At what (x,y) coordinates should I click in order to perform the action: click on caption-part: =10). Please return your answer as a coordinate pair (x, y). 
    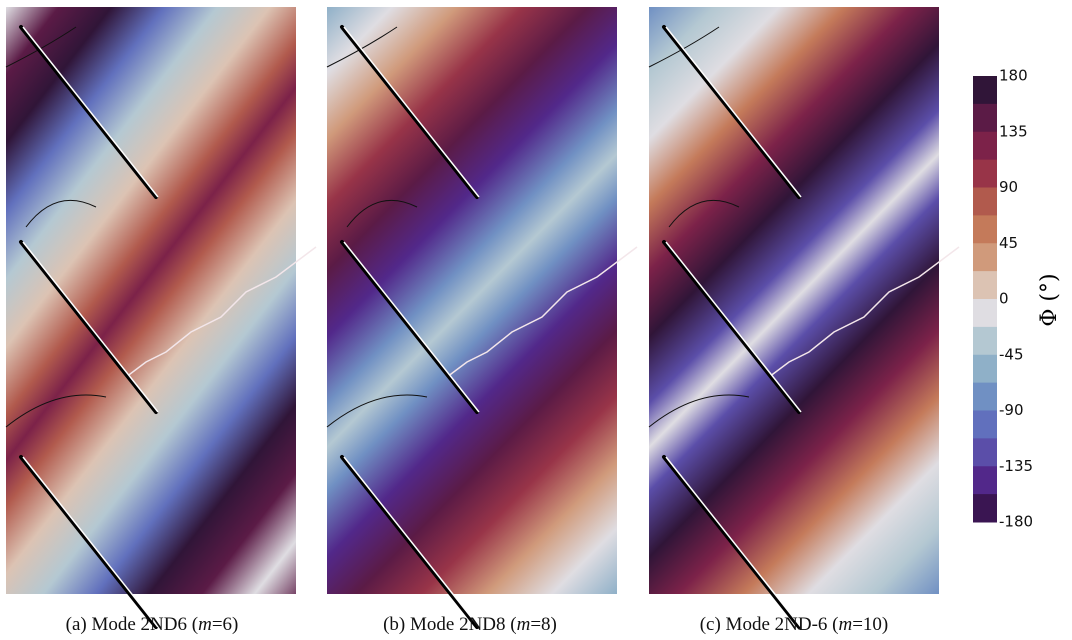
    Looking at the image, I should click on (870, 624).